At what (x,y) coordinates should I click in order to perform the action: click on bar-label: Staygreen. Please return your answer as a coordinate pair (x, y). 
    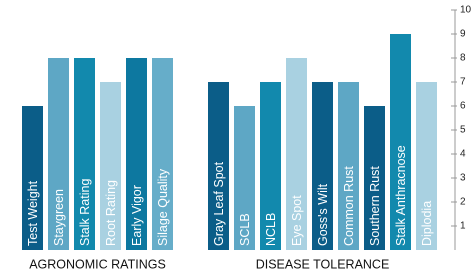
    Looking at the image, I should click on (59, 217).